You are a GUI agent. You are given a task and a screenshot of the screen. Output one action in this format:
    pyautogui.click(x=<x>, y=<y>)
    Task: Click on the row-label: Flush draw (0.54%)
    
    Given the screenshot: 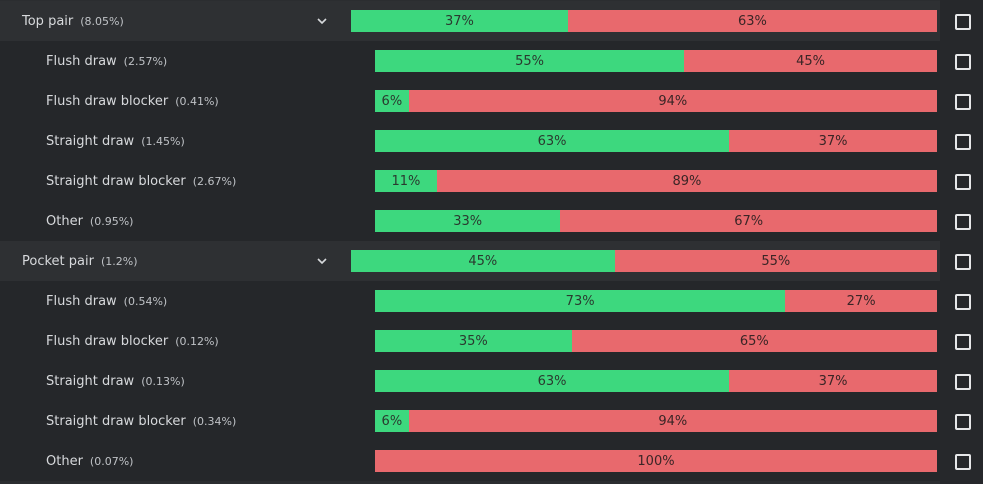 What is the action you would take?
    pyautogui.click(x=106, y=301)
    